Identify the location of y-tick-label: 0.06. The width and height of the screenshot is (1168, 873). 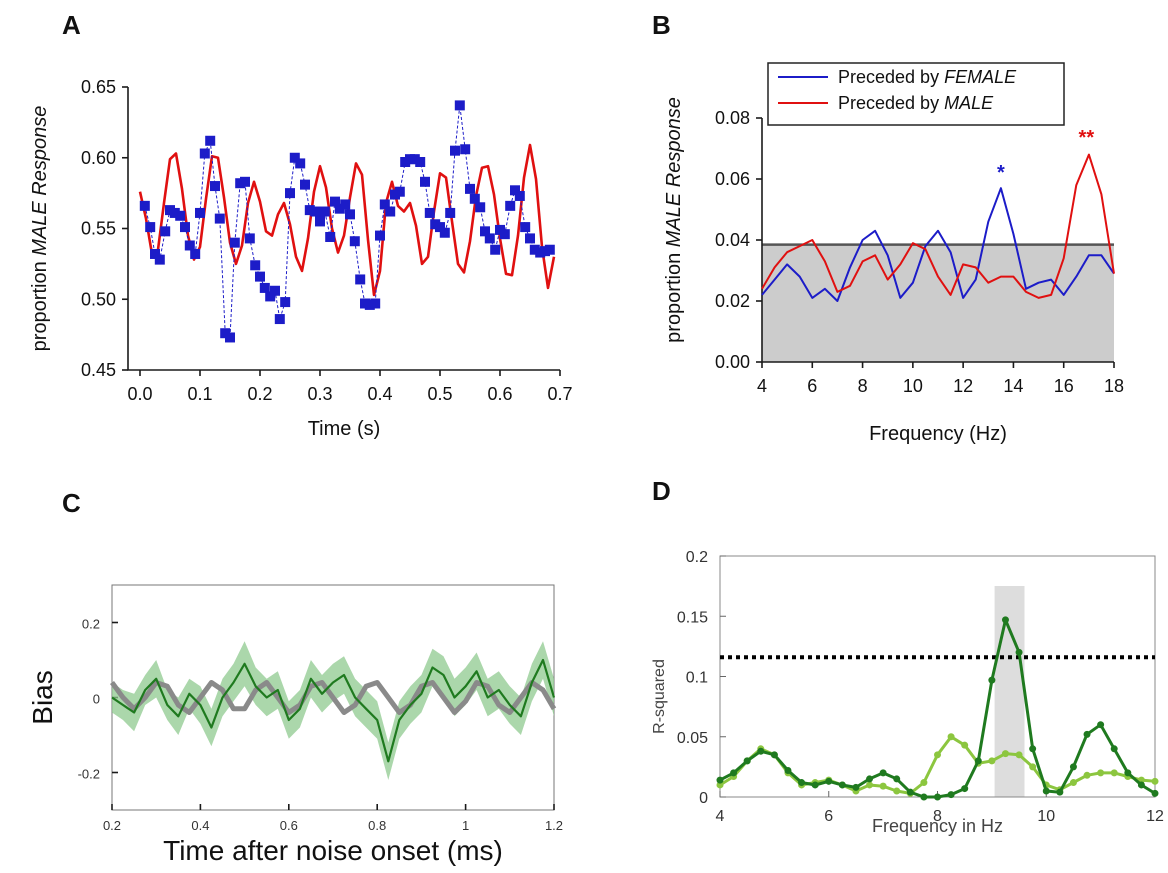
(732, 179).